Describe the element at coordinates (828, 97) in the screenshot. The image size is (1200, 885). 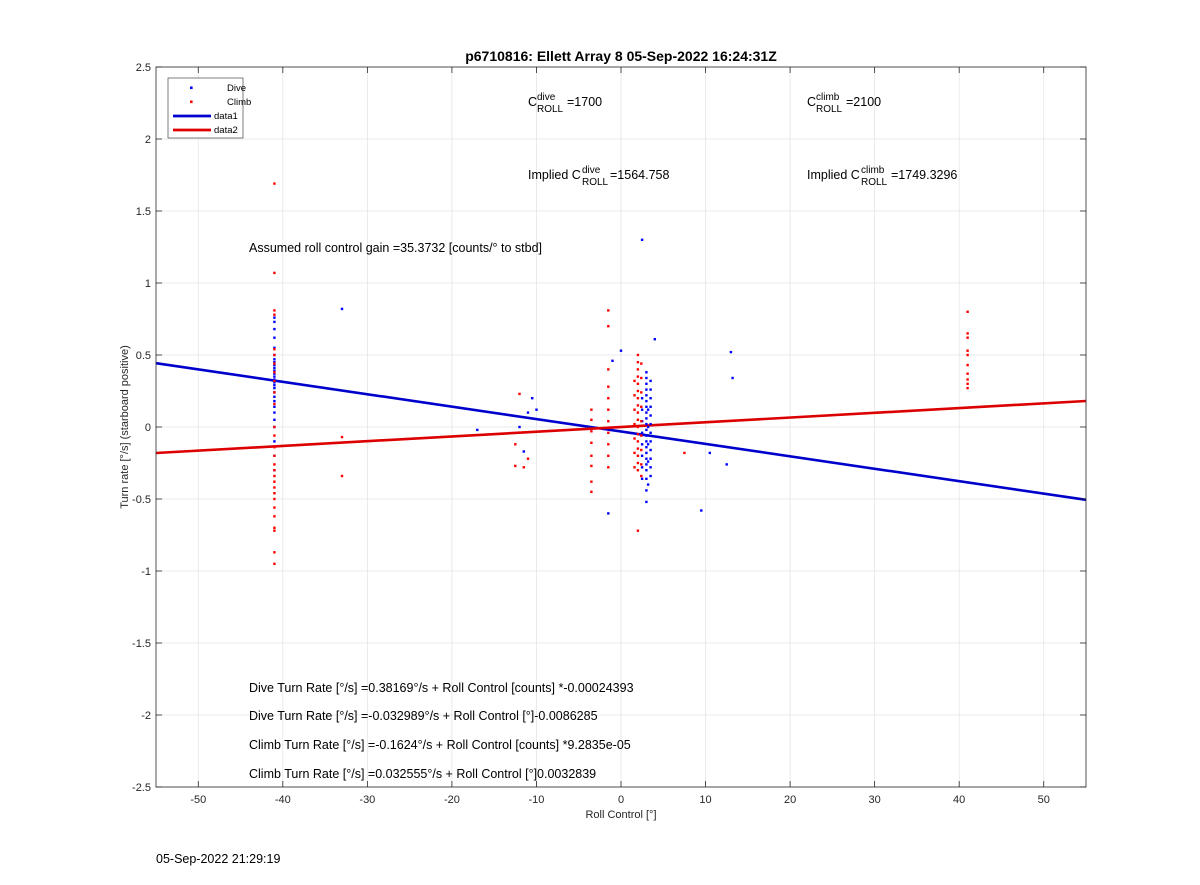
I see `c-sup-climb: climb` at that location.